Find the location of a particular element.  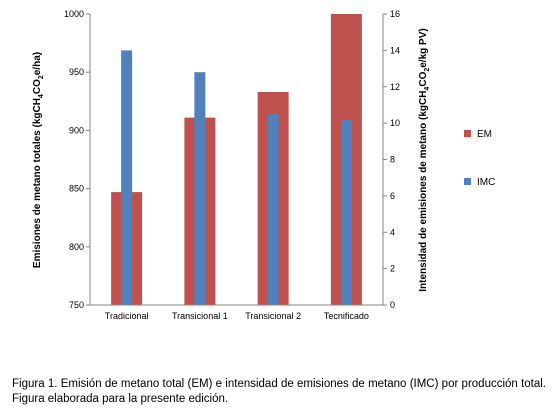

left-tick-label: 800 is located at coordinates (76, 247).